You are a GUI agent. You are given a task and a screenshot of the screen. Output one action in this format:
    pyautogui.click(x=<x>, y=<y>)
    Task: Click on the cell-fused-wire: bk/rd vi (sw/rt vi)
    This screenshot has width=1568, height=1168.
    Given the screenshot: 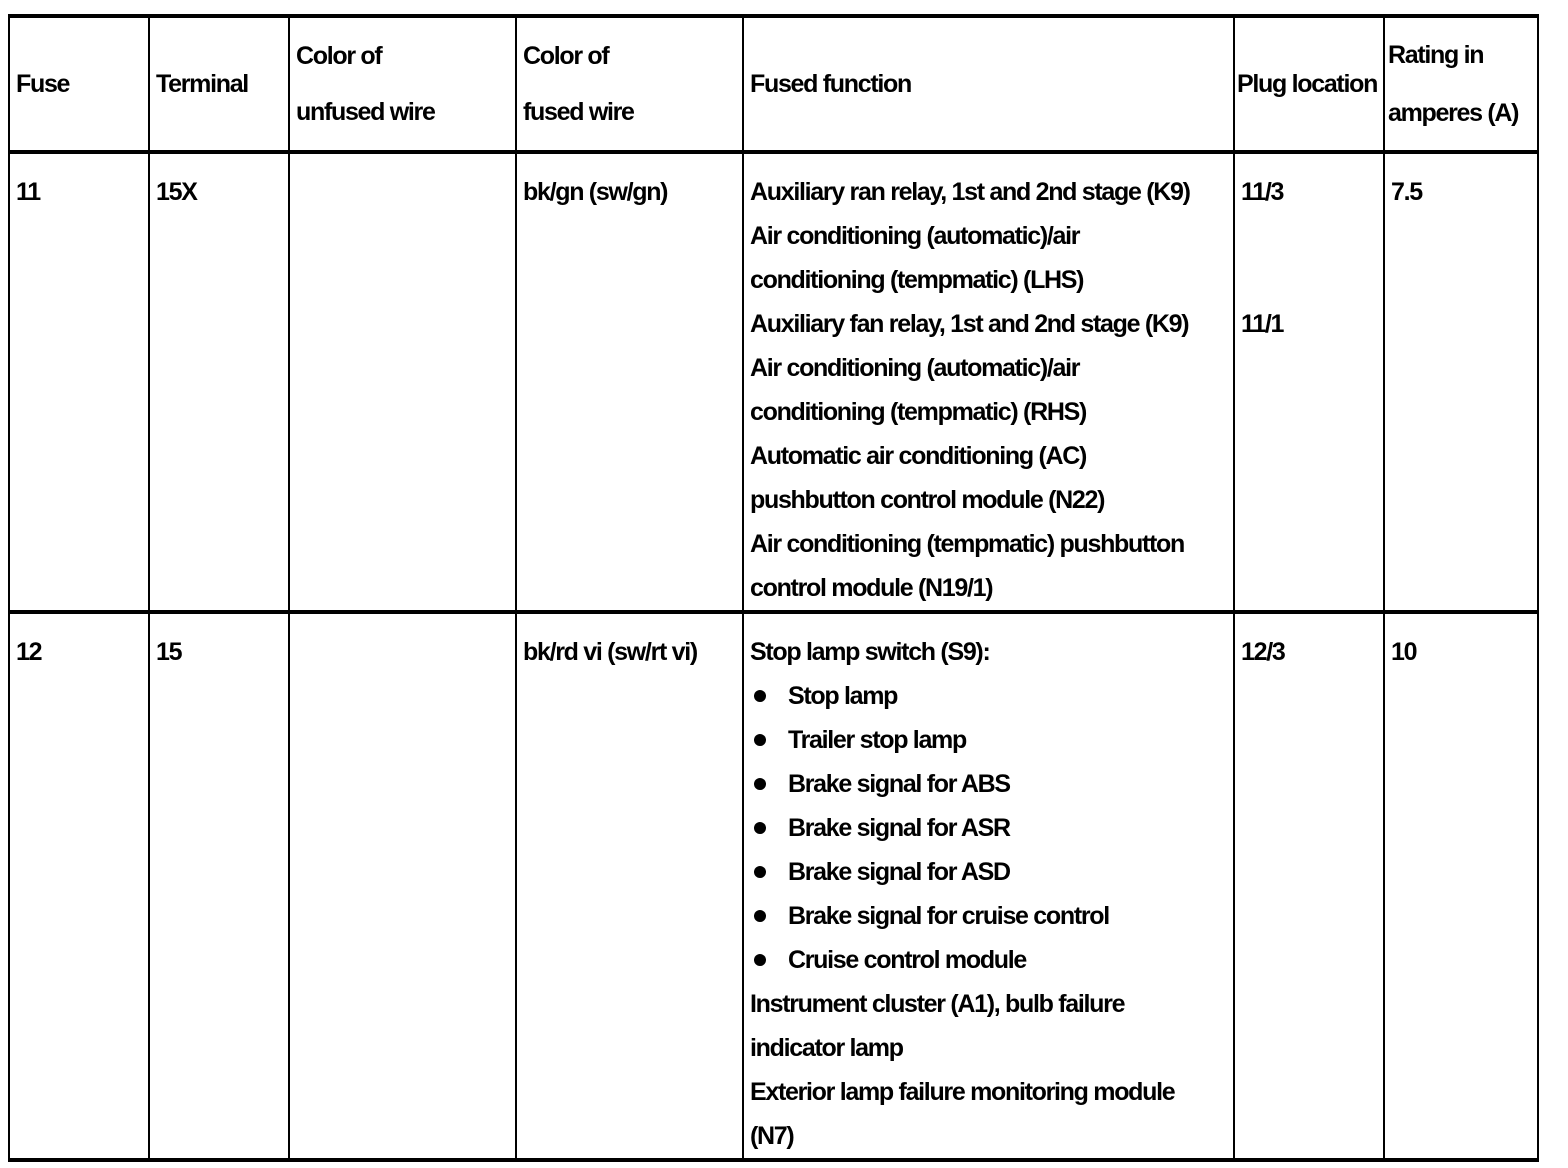 What is the action you would take?
    pyautogui.click(x=629, y=886)
    